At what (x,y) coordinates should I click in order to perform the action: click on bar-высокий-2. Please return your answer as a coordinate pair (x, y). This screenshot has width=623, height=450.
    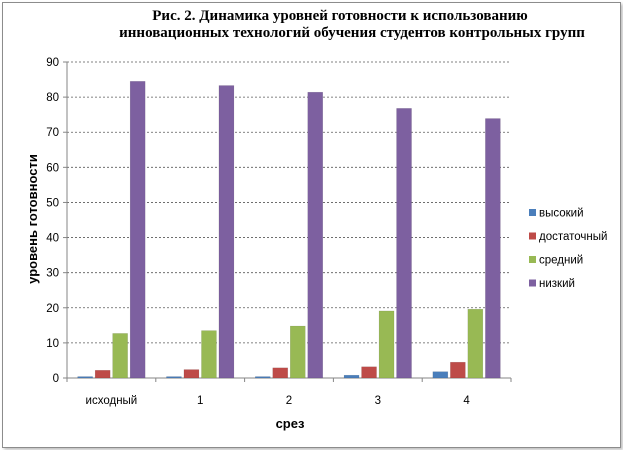
    Looking at the image, I should click on (263, 377).